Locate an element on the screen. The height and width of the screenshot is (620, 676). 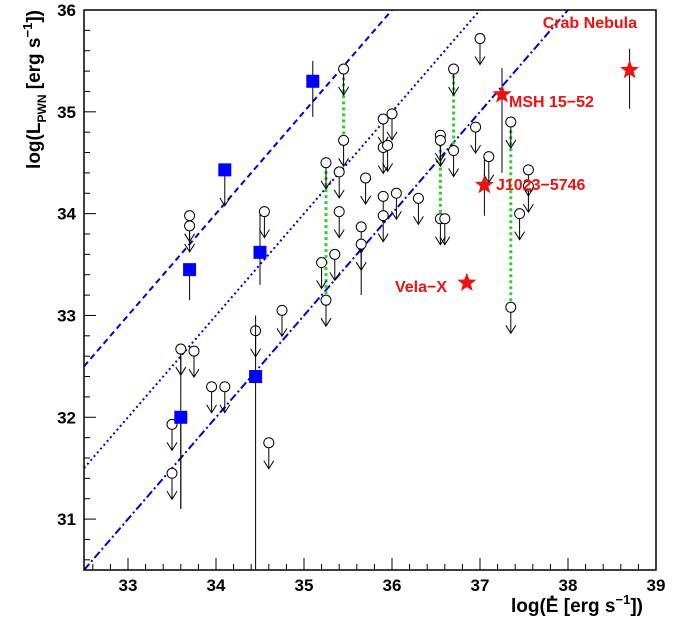
y-axis-title-sub: PWN is located at coordinates (42, 109).